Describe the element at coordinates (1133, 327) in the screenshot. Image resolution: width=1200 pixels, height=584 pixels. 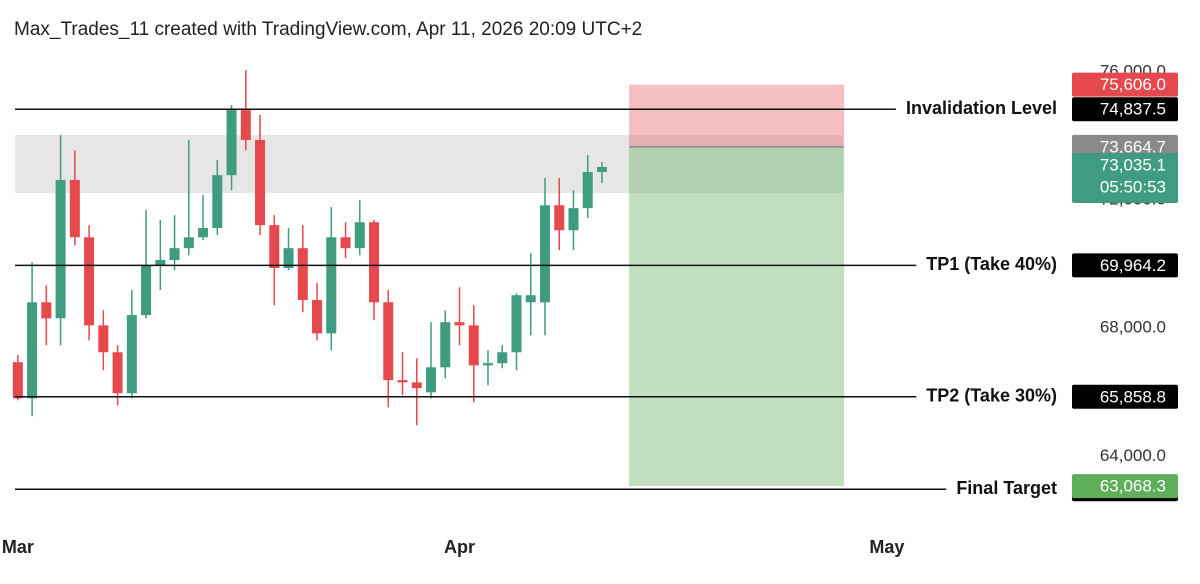
I see `y-tick-label: 68,000.0` at that location.